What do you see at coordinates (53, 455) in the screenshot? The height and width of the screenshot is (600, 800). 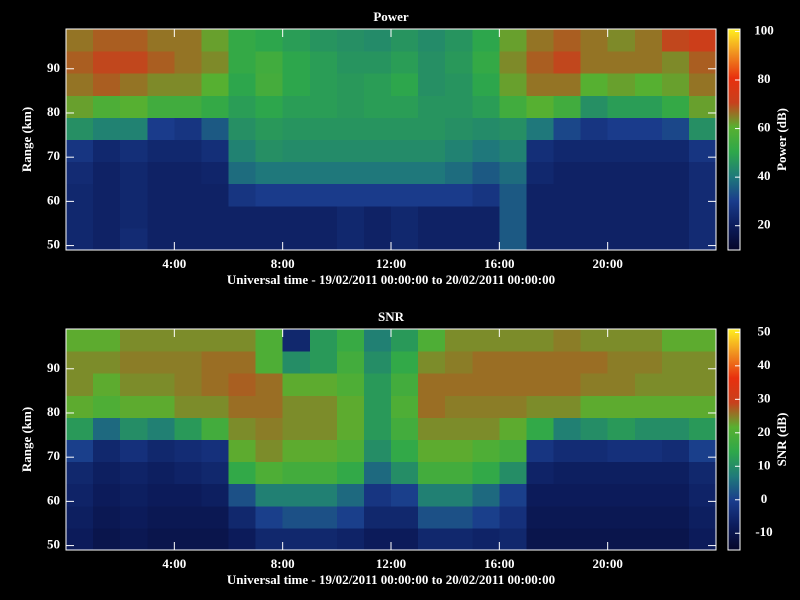 I see `y-tick-label: 70` at bounding box center [53, 455].